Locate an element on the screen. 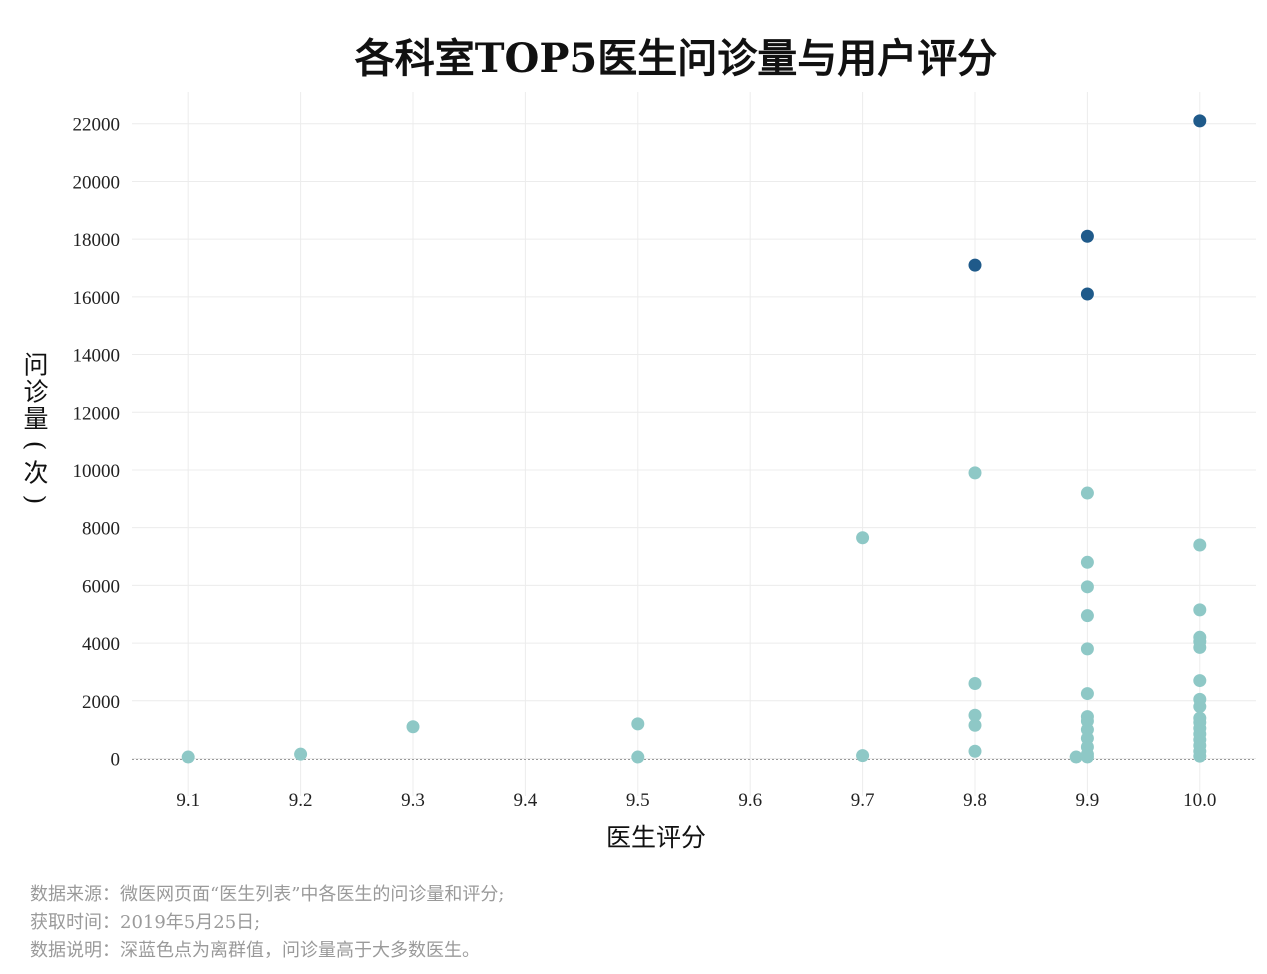 Image resolution: width=1267 pixels, height=974 pixels. x-tick-label-3: 9.4 is located at coordinates (526, 800).